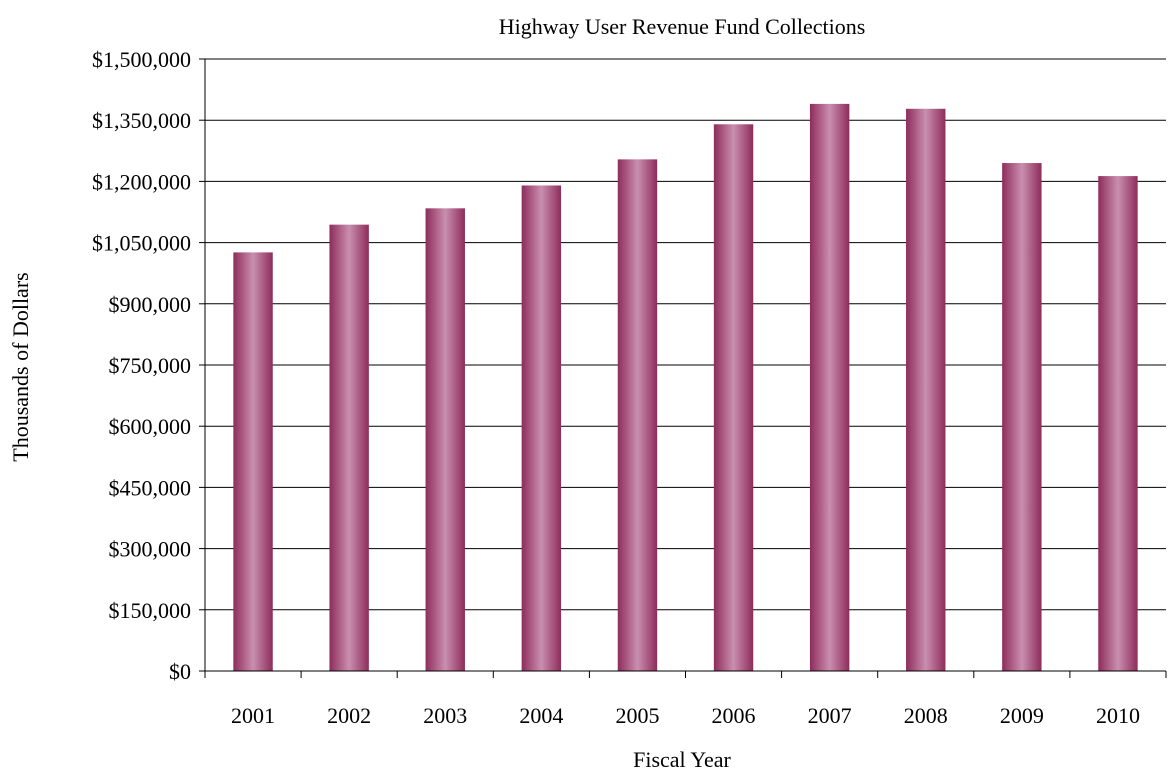 The height and width of the screenshot is (774, 1168). What do you see at coordinates (685, 715) in the screenshot?
I see `x-tick-labels: 2001 2002 2003 2004 2005 2006 2007 2008 2009 2010` at bounding box center [685, 715].